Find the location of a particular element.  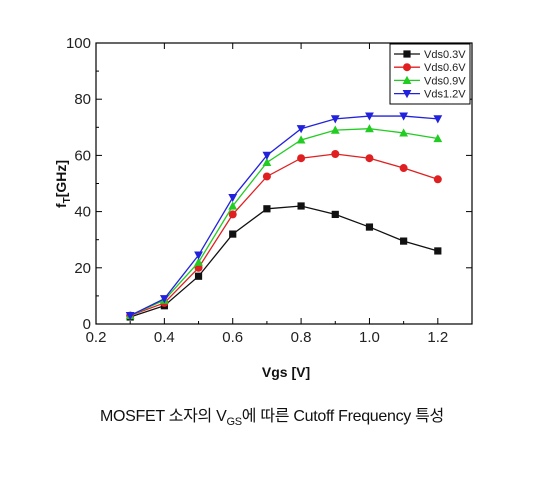

x-tick-label: 0.6 is located at coordinates (232, 337).